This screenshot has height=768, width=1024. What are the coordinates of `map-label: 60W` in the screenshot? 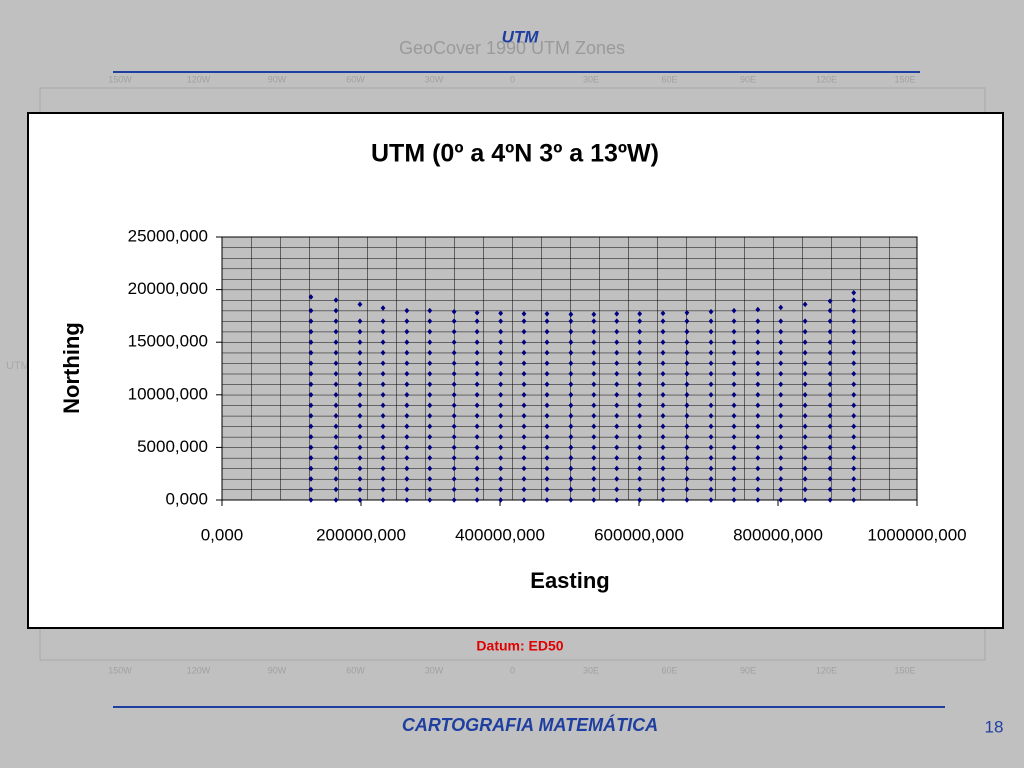 It's located at (355, 670).